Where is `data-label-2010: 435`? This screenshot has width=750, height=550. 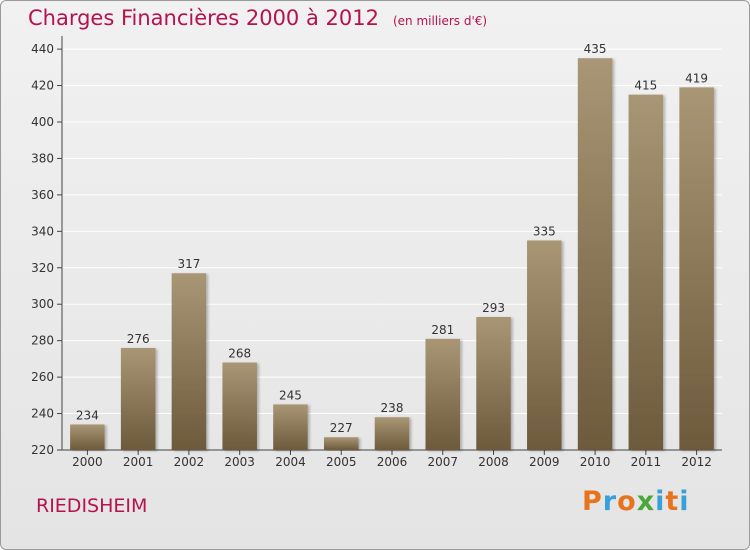 data-label-2010: 435 is located at coordinates (595, 49).